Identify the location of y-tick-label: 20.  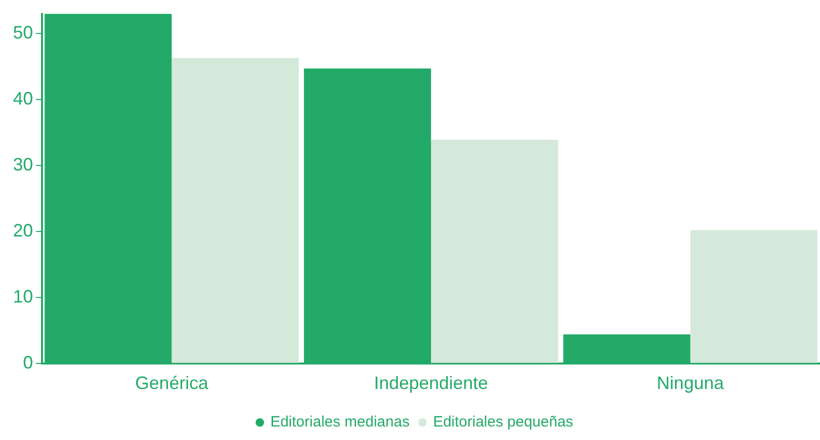
(23, 230).